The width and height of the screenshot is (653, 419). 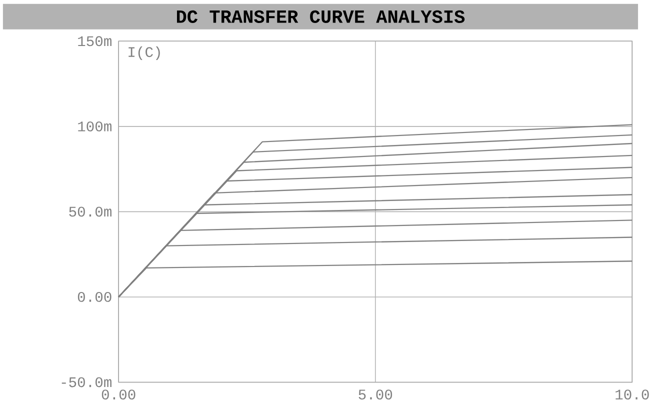 What do you see at coordinates (375, 394) in the screenshot?
I see `x-tick-label: 5.00` at bounding box center [375, 394].